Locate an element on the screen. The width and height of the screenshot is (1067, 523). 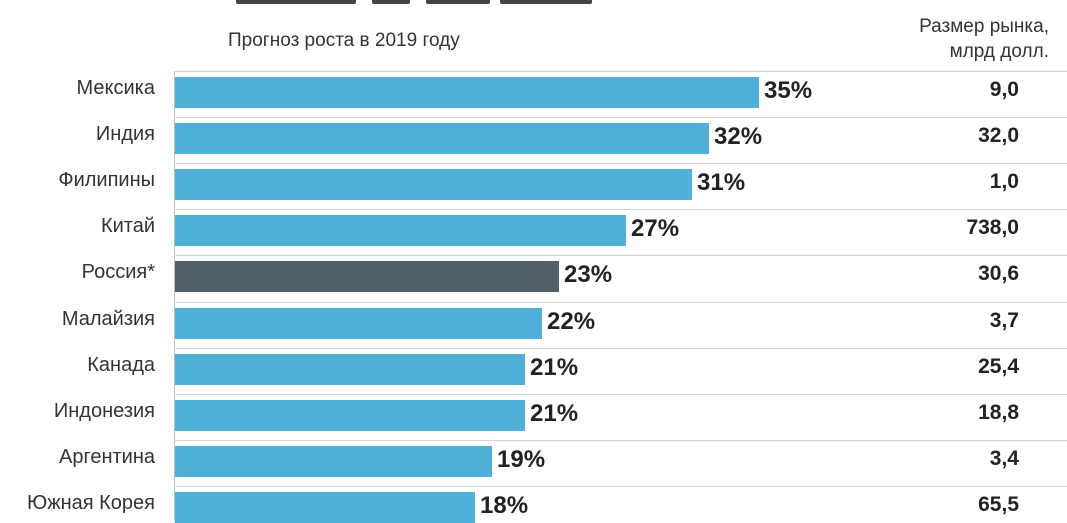
category-axis-line is located at coordinates (174, 297).